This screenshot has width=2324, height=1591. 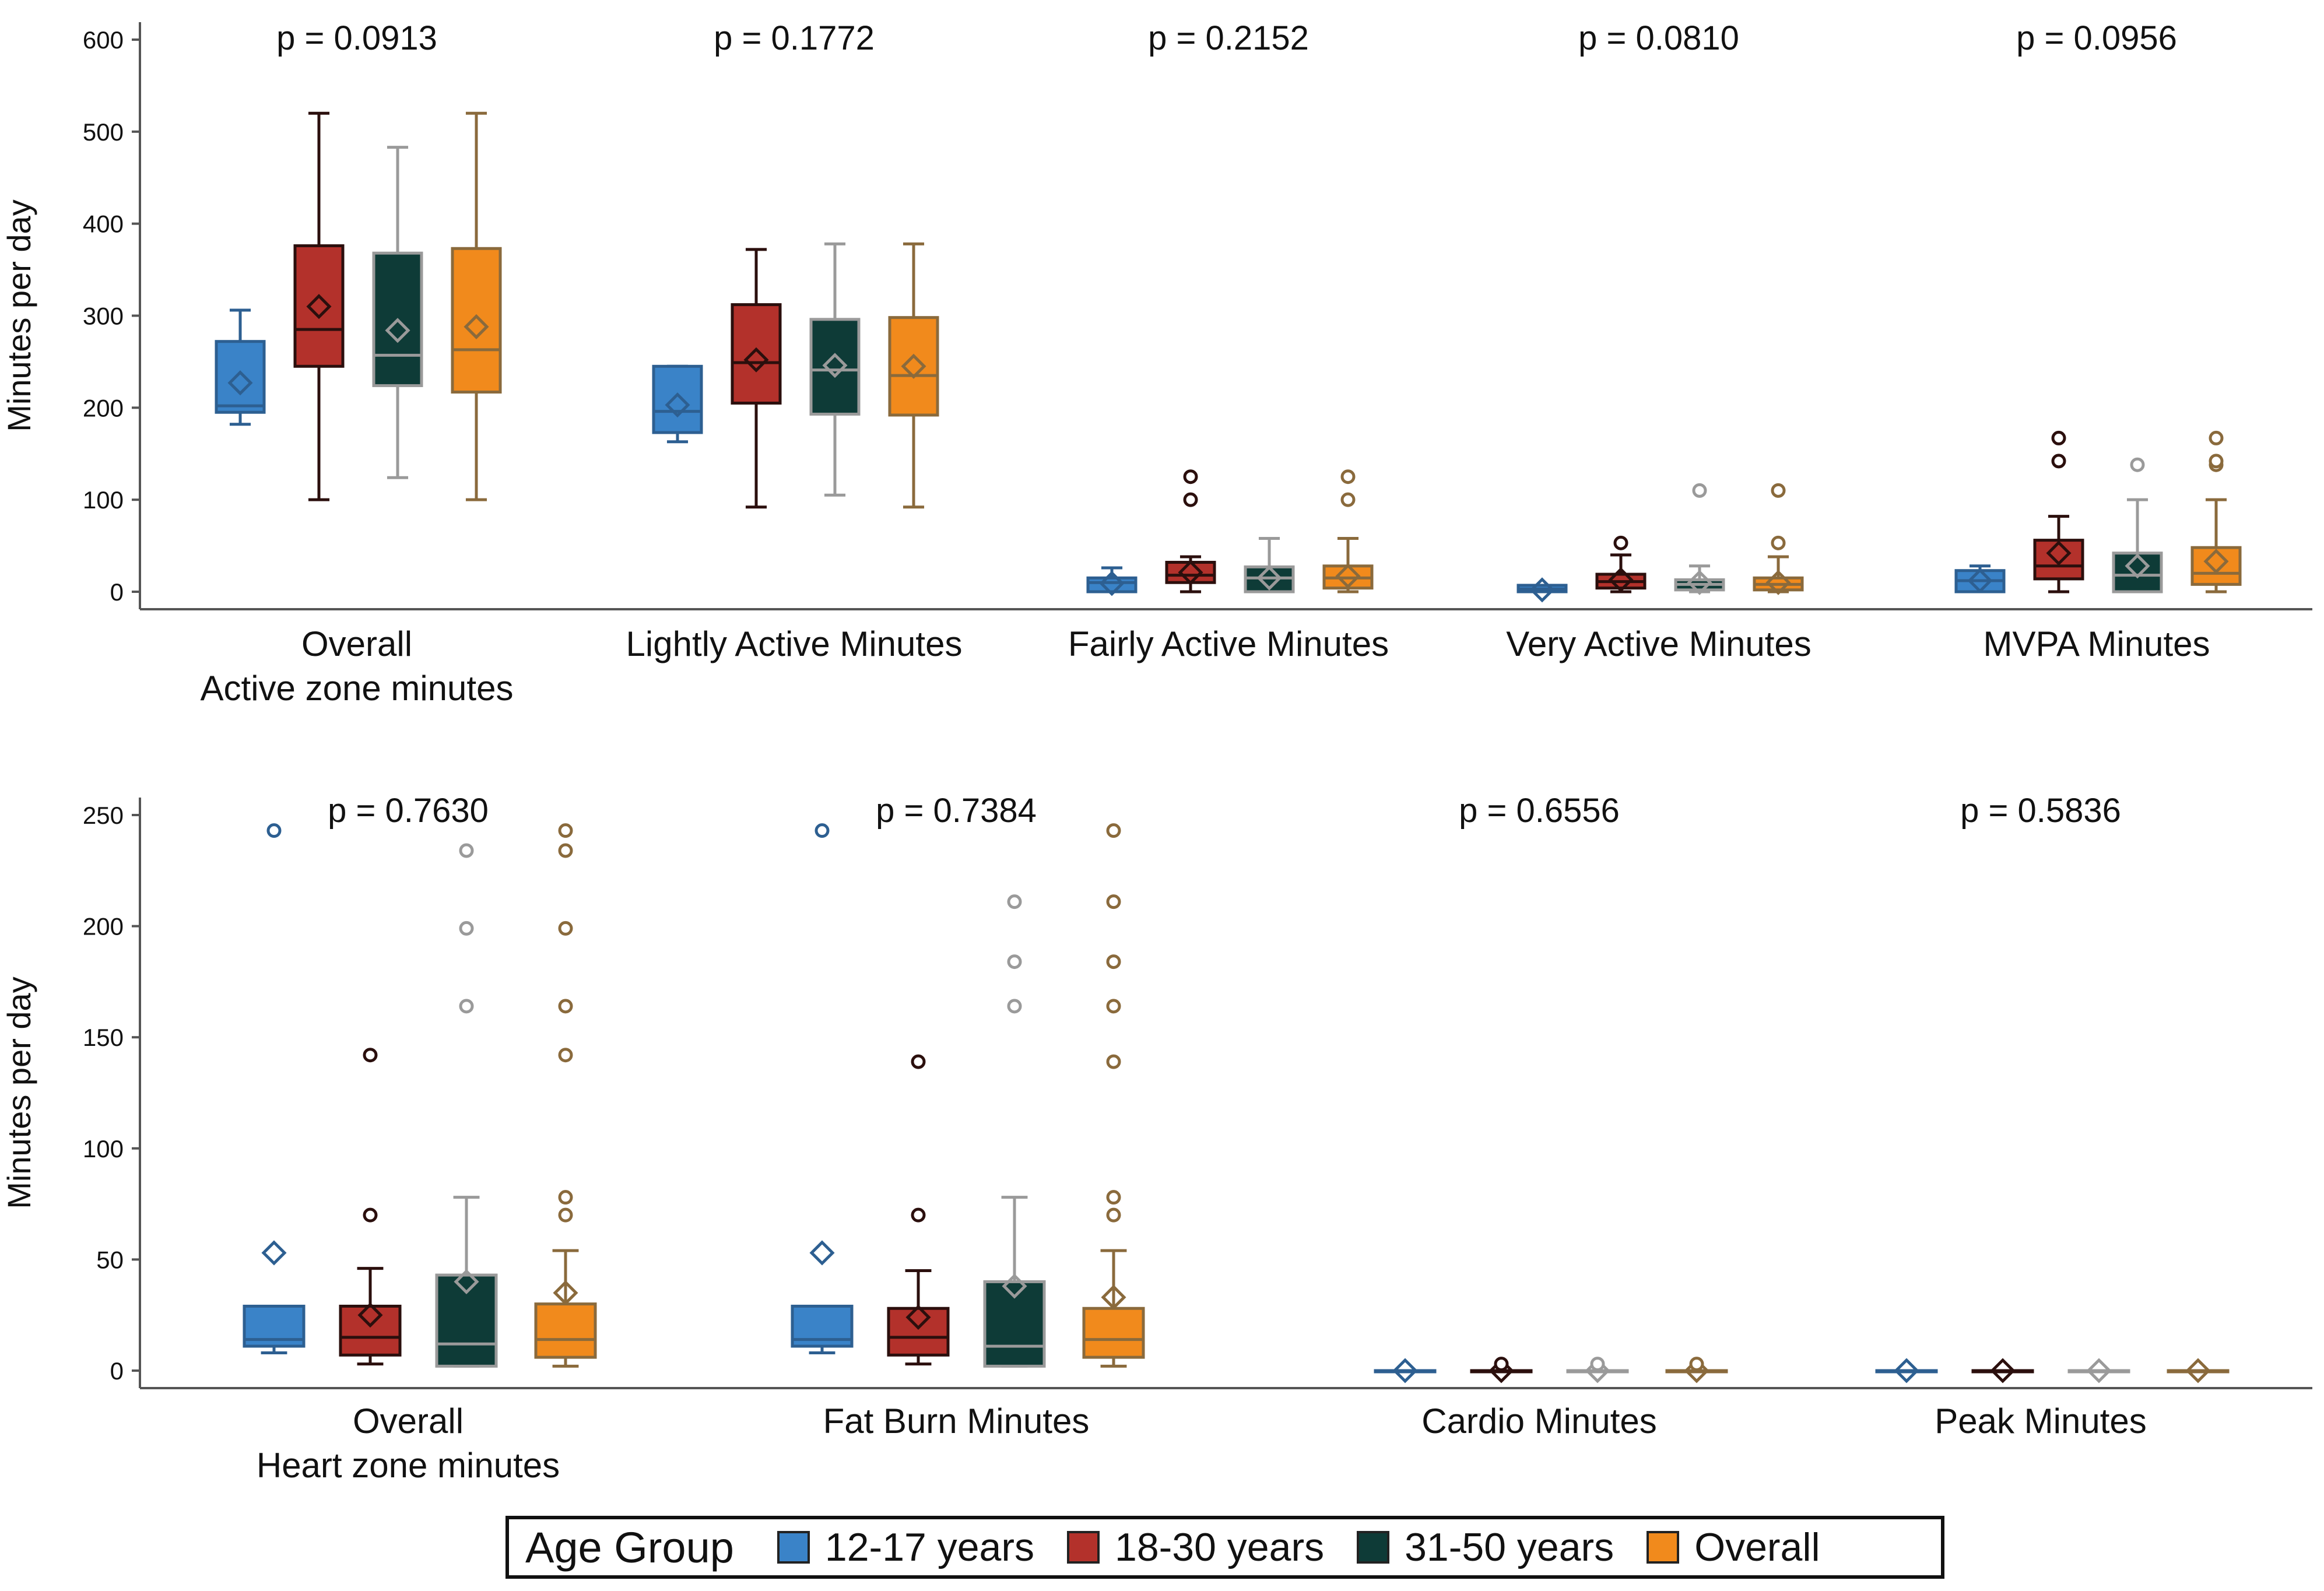 I want to click on y-tick-label: 50, so click(x=110, y=1259).